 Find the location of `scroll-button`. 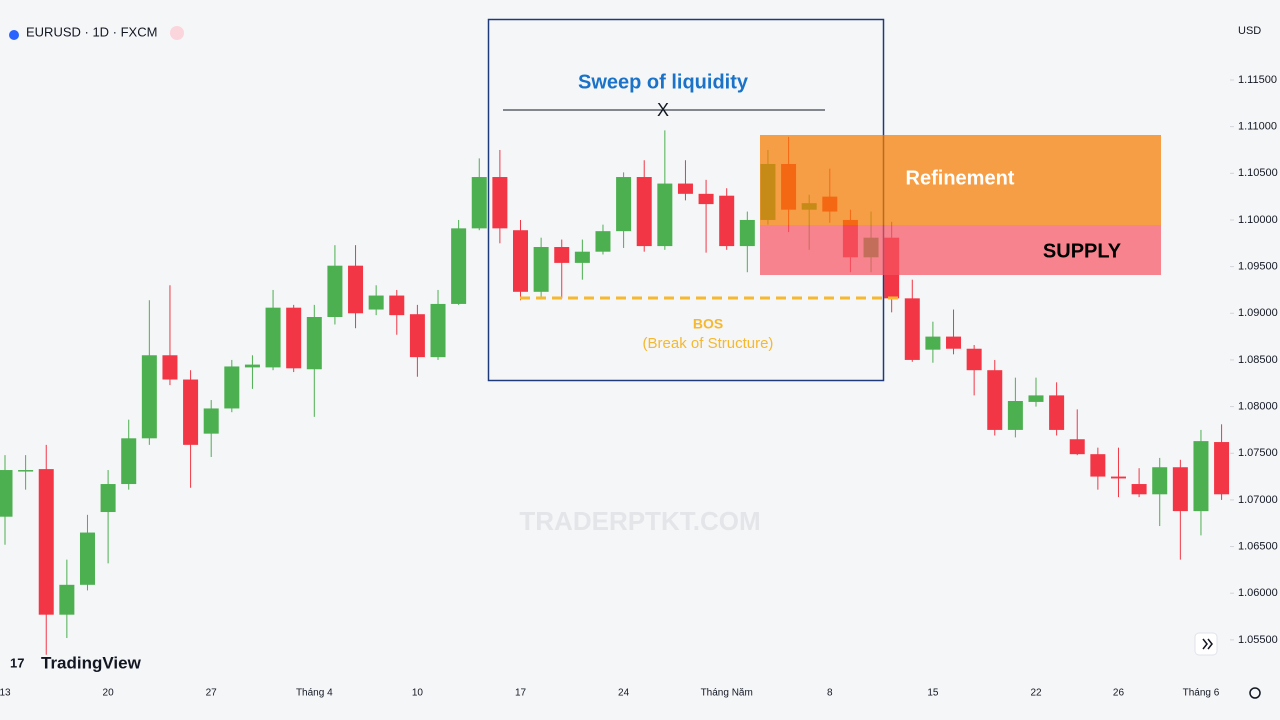

scroll-button is located at coordinates (1206, 644).